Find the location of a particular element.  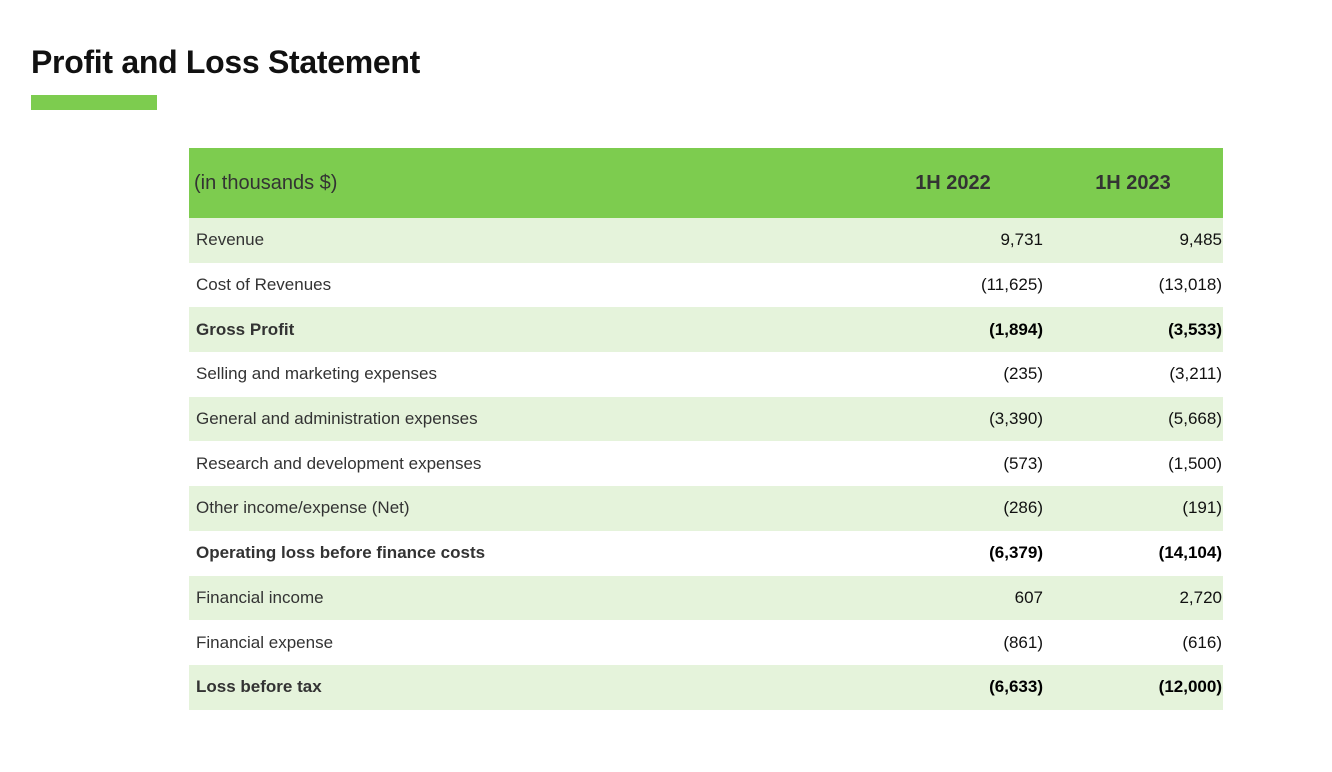

value-1h-2023: (12,000) is located at coordinates (1190, 687).